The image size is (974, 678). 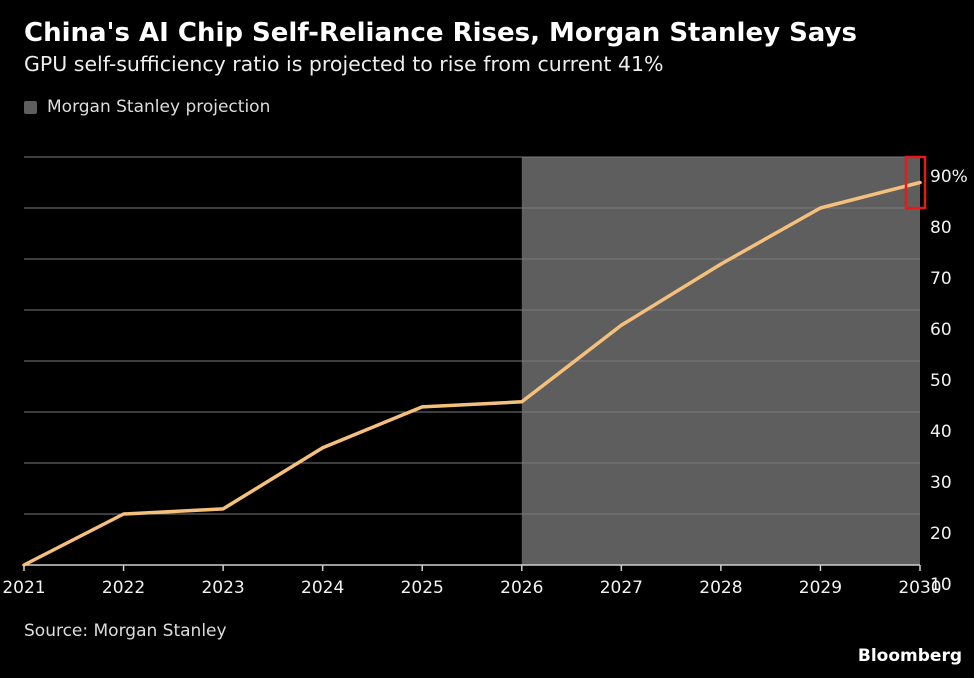 What do you see at coordinates (941, 381) in the screenshot?
I see `y-tick-label: 50` at bounding box center [941, 381].